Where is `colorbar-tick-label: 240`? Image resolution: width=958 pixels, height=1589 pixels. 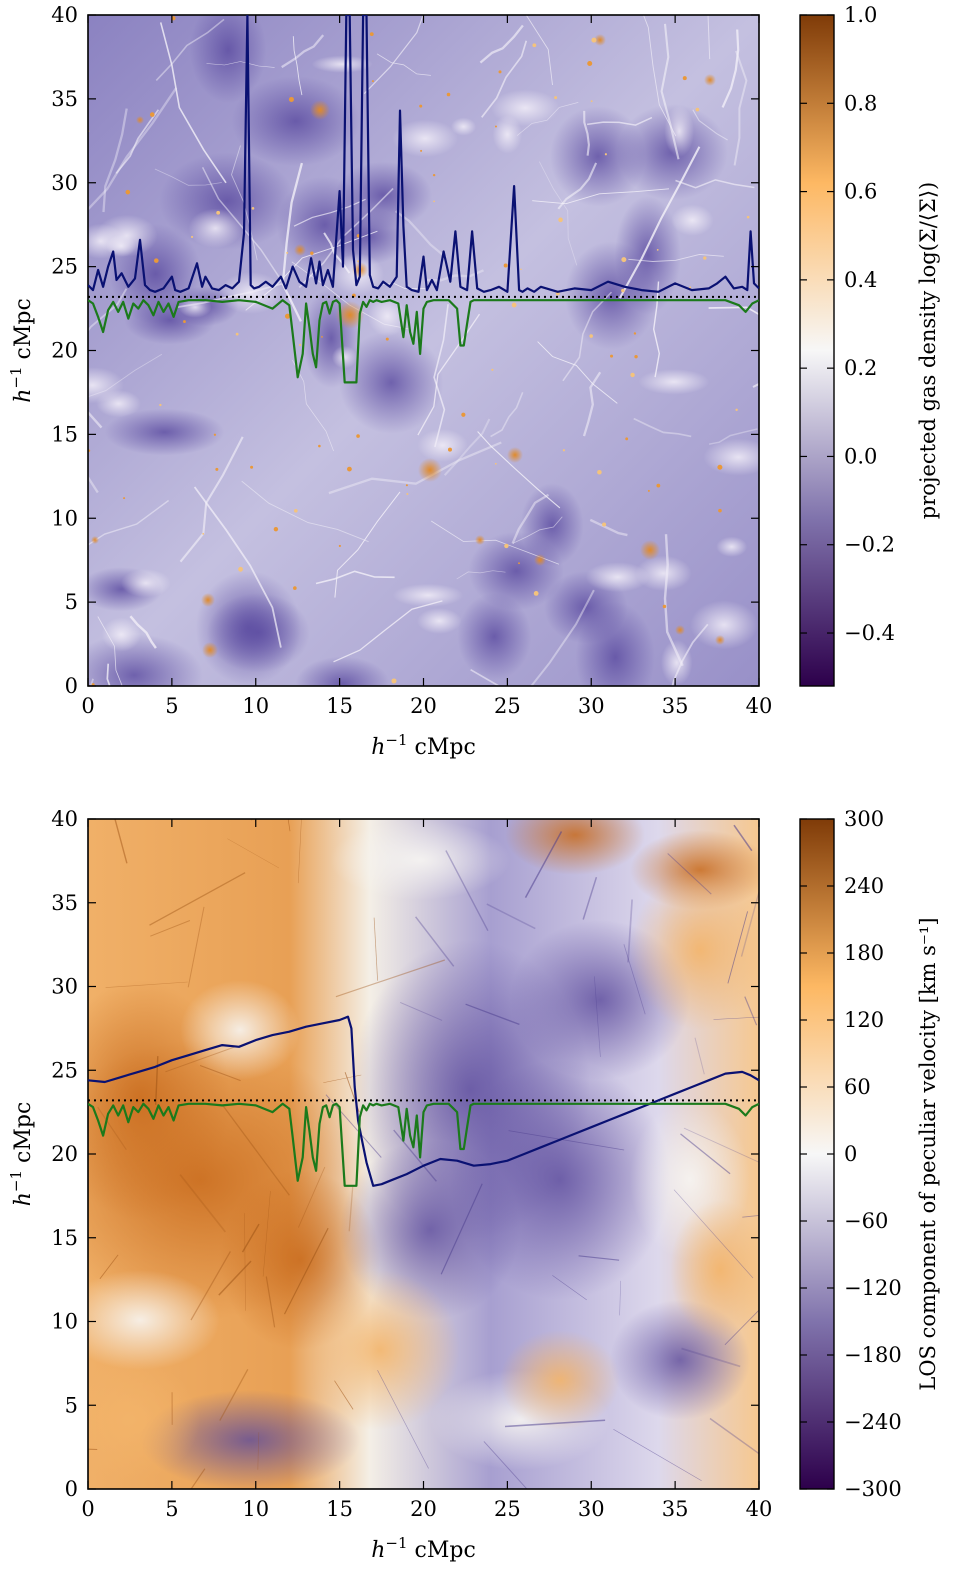 colorbar-tick-label: 240 is located at coordinates (864, 886).